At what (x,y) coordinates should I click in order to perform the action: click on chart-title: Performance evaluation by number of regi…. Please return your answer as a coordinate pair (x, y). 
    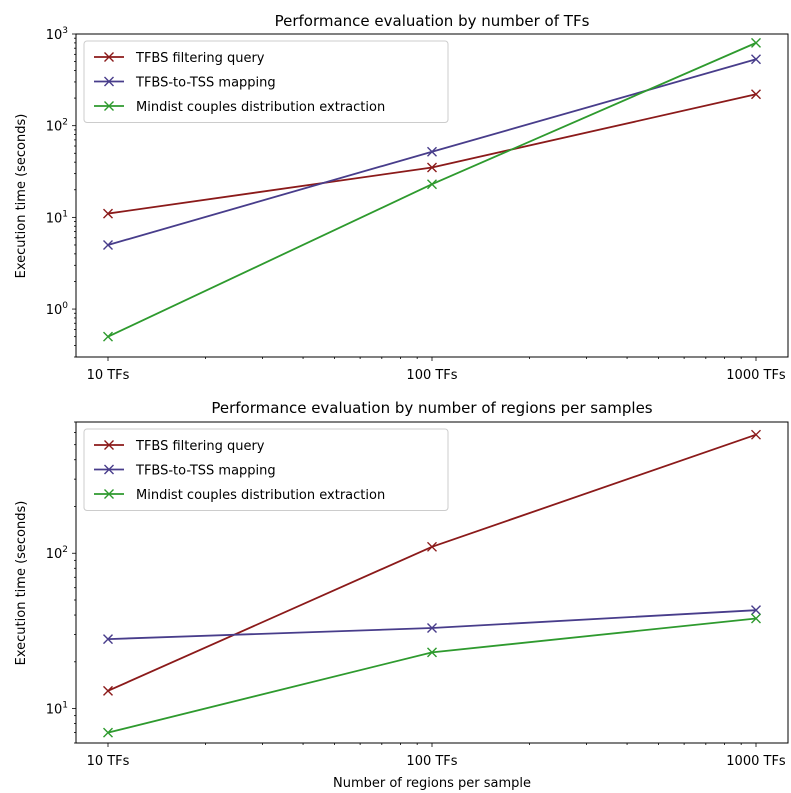
    Looking at the image, I should click on (431, 408).